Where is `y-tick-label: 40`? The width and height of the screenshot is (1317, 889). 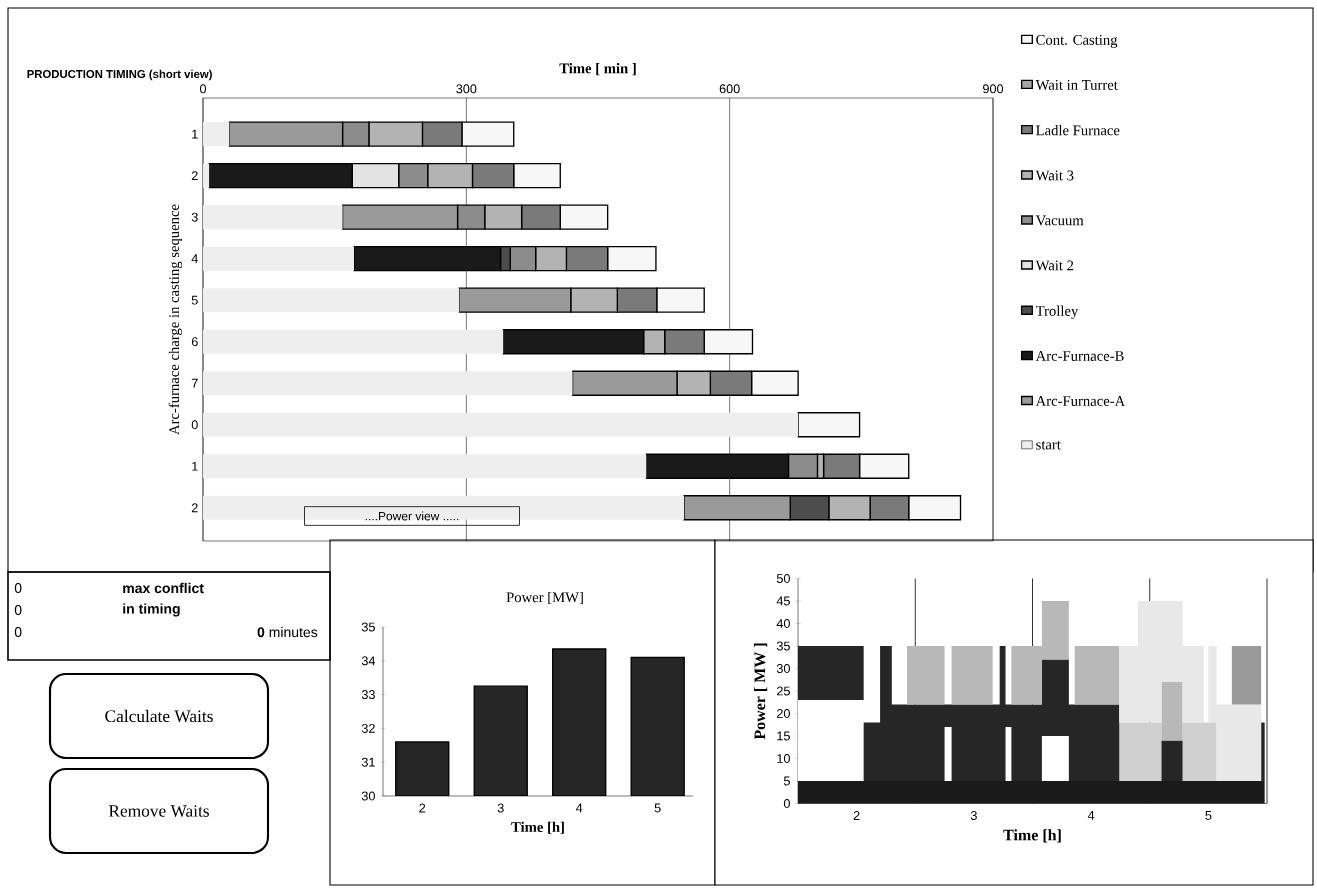
y-tick-label: 40 is located at coordinates (783, 623).